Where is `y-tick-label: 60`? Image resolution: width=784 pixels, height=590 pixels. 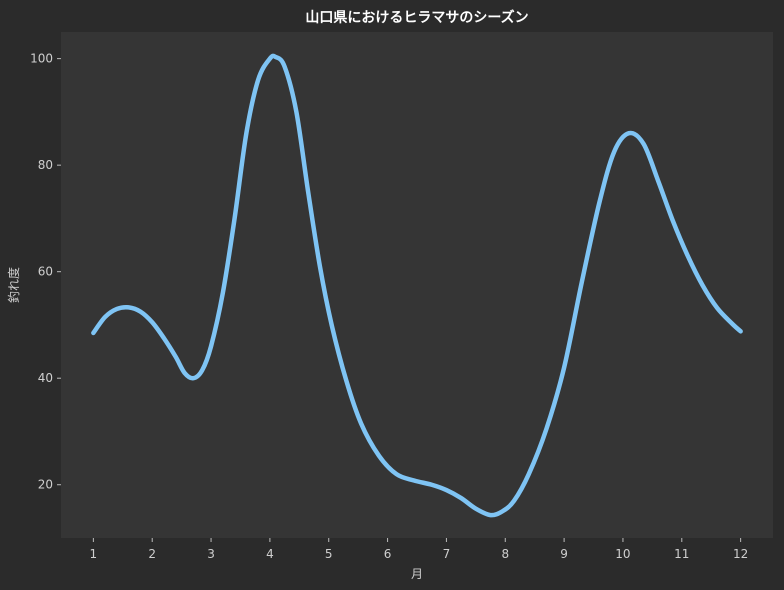
y-tick-label: 60 is located at coordinates (45, 272).